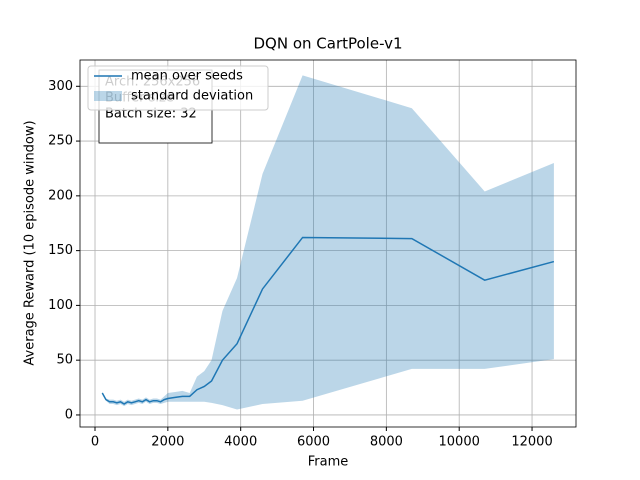  What do you see at coordinates (327, 44) in the screenshot?
I see `chart-title: DQN on CartPole-v1` at bounding box center [327, 44].